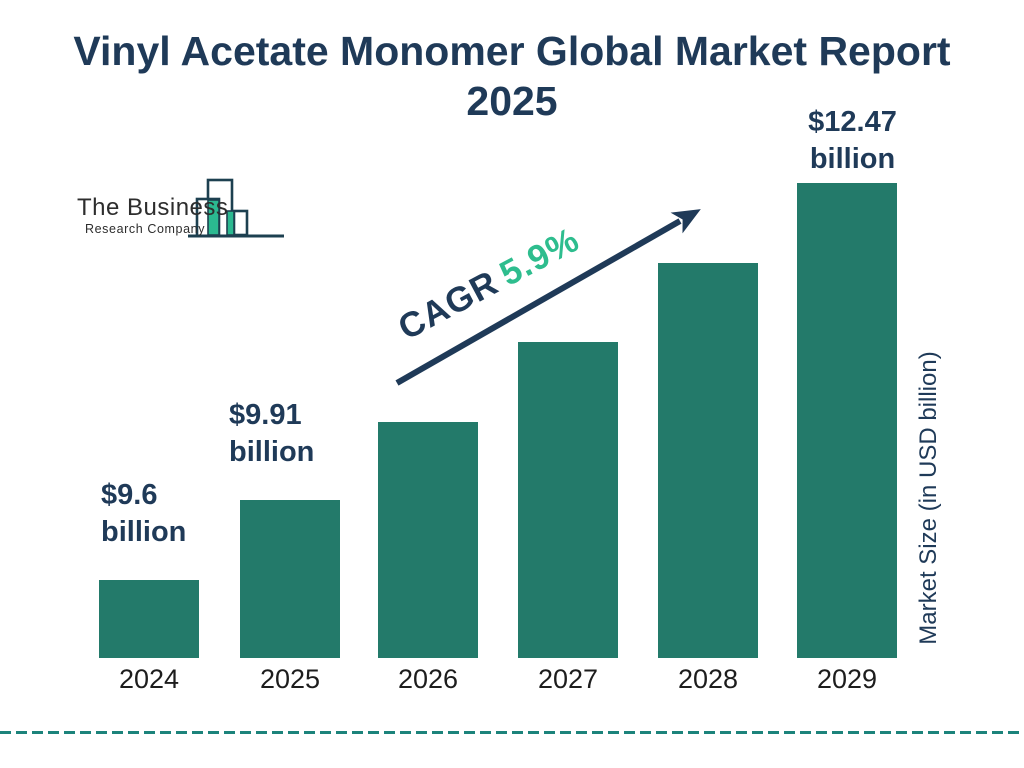 This screenshot has width=1024, height=768. Describe the element at coordinates (290, 679) in the screenshot. I see `x-tick-2025: 2025` at that location.